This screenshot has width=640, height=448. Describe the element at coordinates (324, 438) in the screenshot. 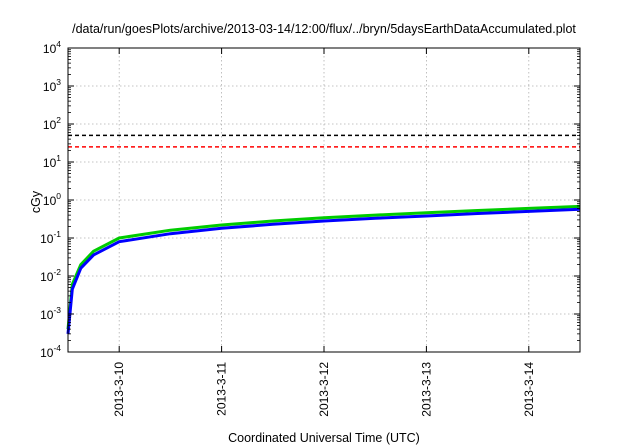

I see `x-axis-label: Coordinated Universal Time (UTC)` at that location.